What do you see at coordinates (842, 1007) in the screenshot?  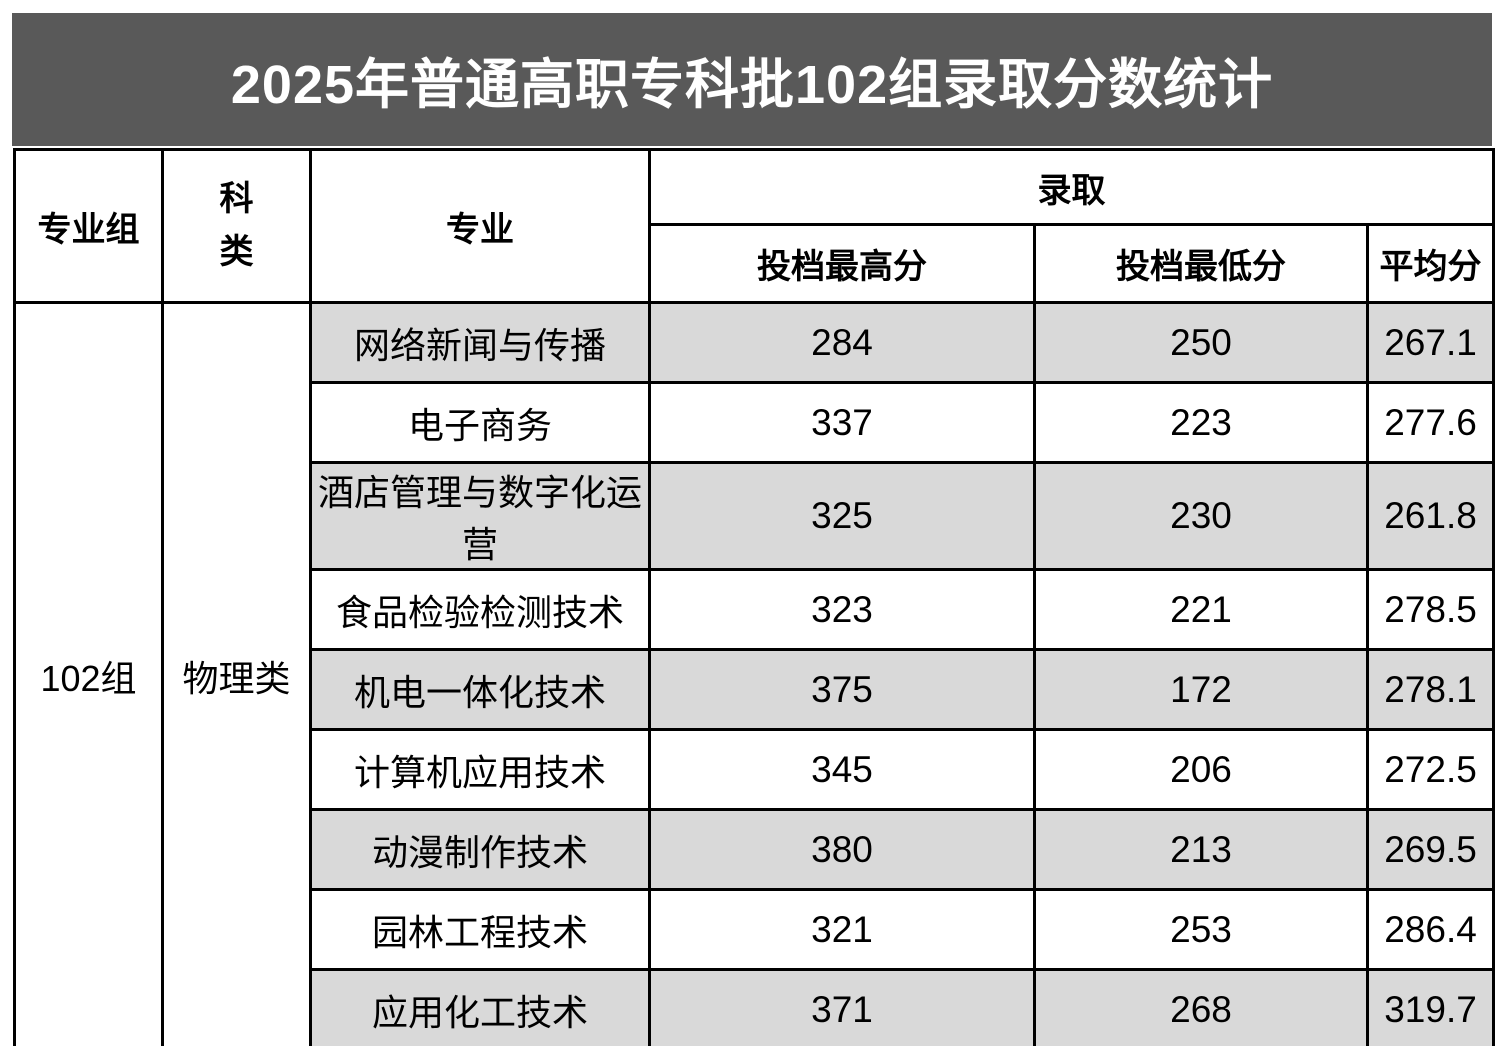 I see `max-score-cell: 371` at bounding box center [842, 1007].